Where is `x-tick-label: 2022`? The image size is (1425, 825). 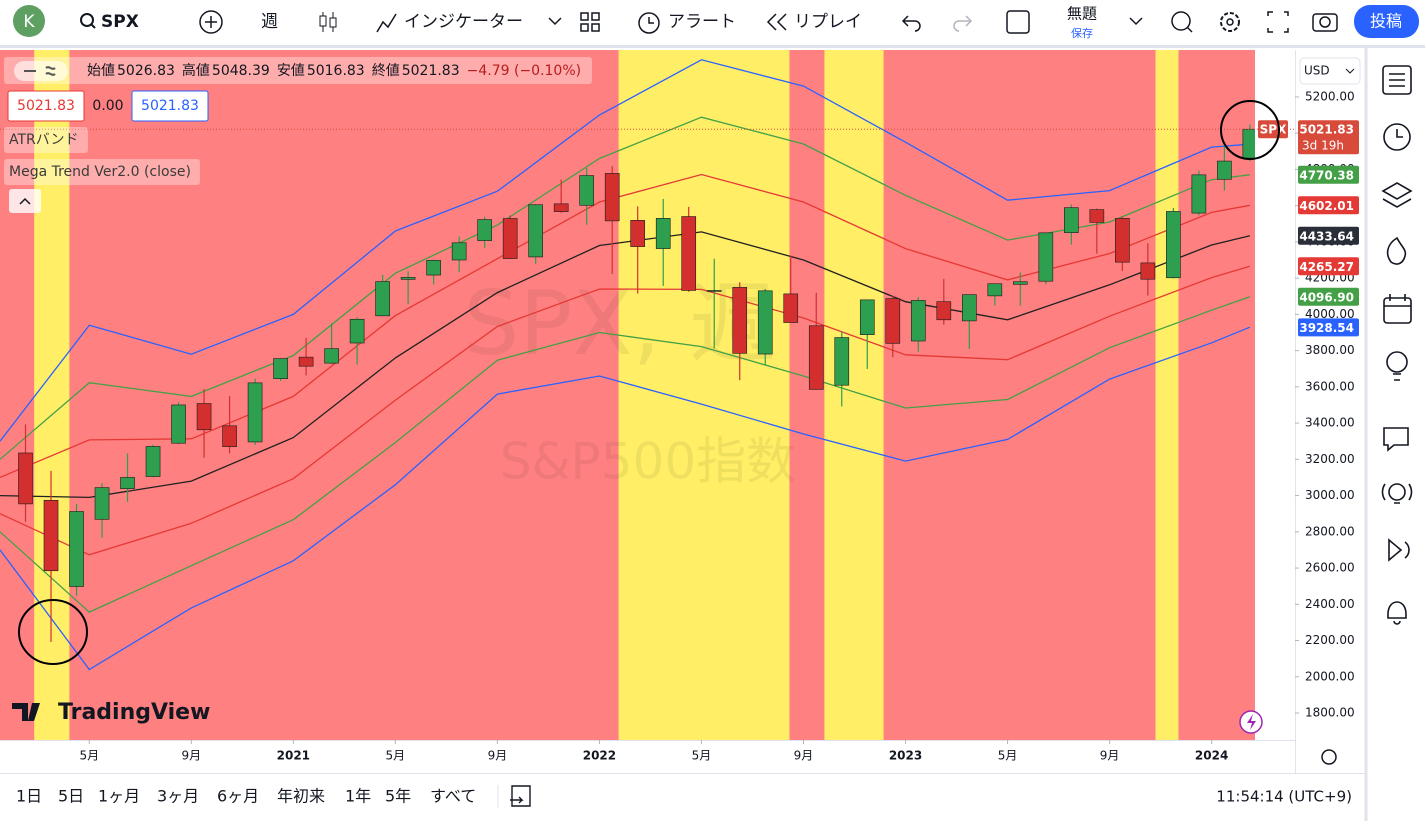 x-tick-label: 2022 is located at coordinates (599, 756).